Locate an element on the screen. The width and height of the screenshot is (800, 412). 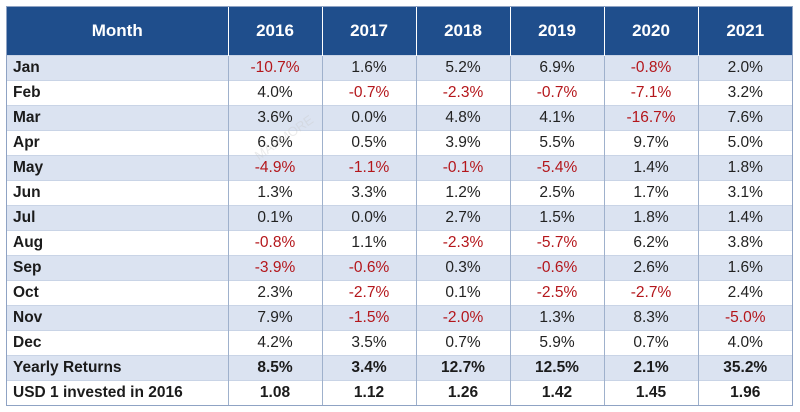
return-cell: 8.3% is located at coordinates (651, 318).